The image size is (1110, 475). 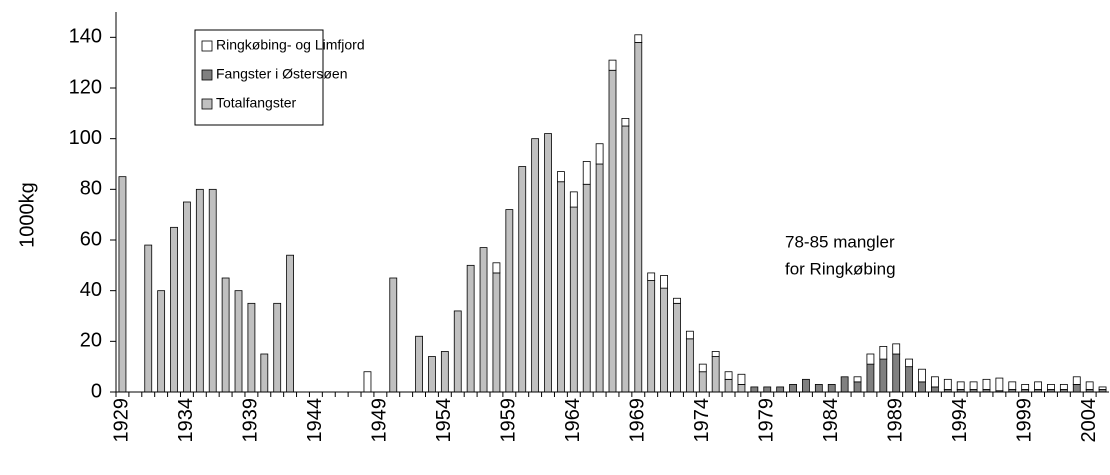 What do you see at coordinates (251, 420) in the screenshot?
I see `x-tick-label: 1939` at bounding box center [251, 420].